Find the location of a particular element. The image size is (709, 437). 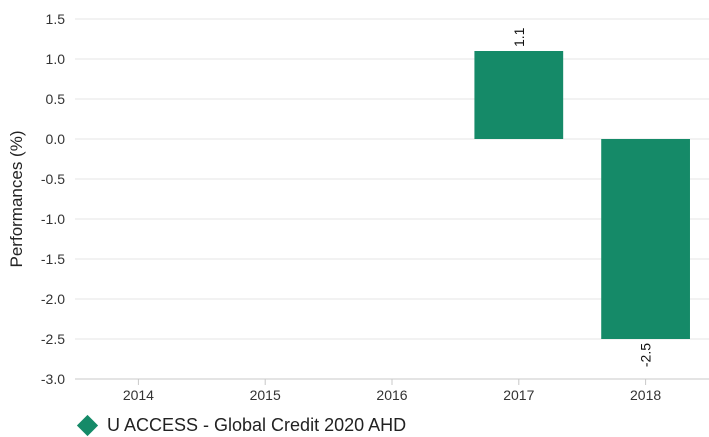

y-tick-label: -2.5 is located at coordinates (53, 339).